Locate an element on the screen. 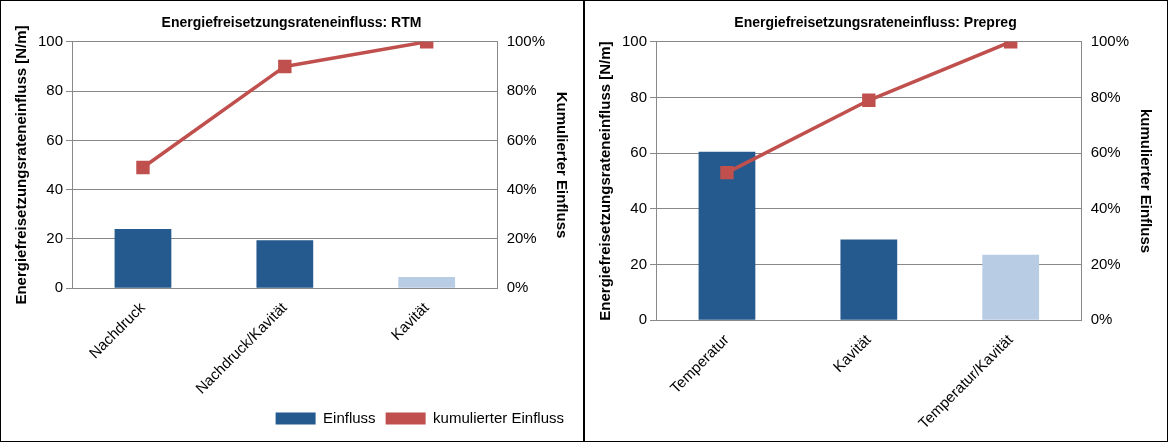 The height and width of the screenshot is (442, 1168). y2-axis-title: kumulierter Einfluss is located at coordinates (1146, 181).